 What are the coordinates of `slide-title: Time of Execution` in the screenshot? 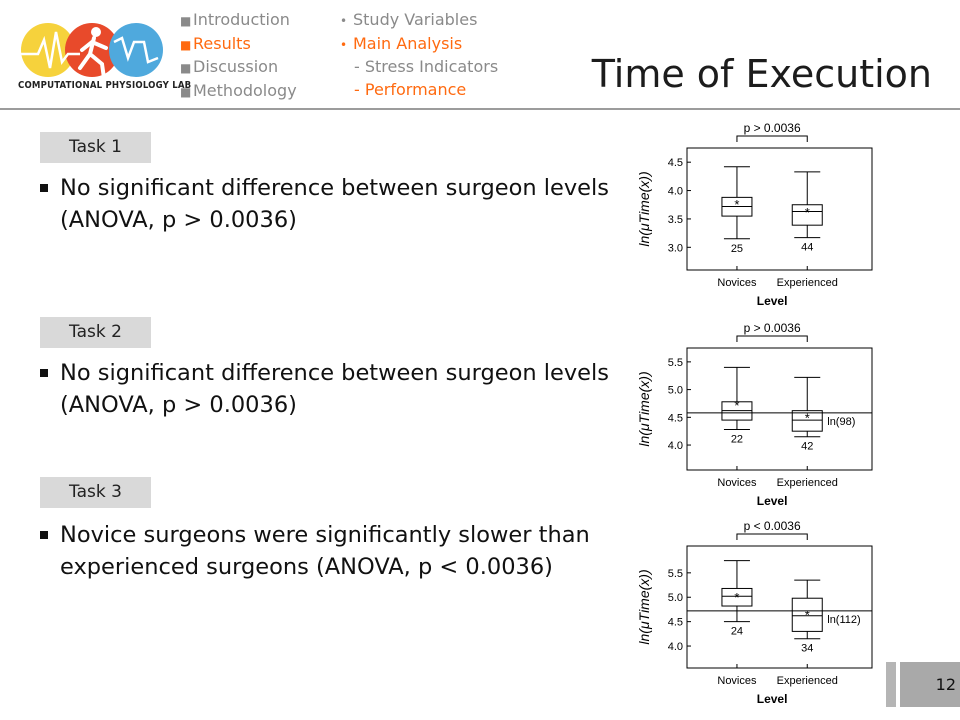 It's located at (761, 74).